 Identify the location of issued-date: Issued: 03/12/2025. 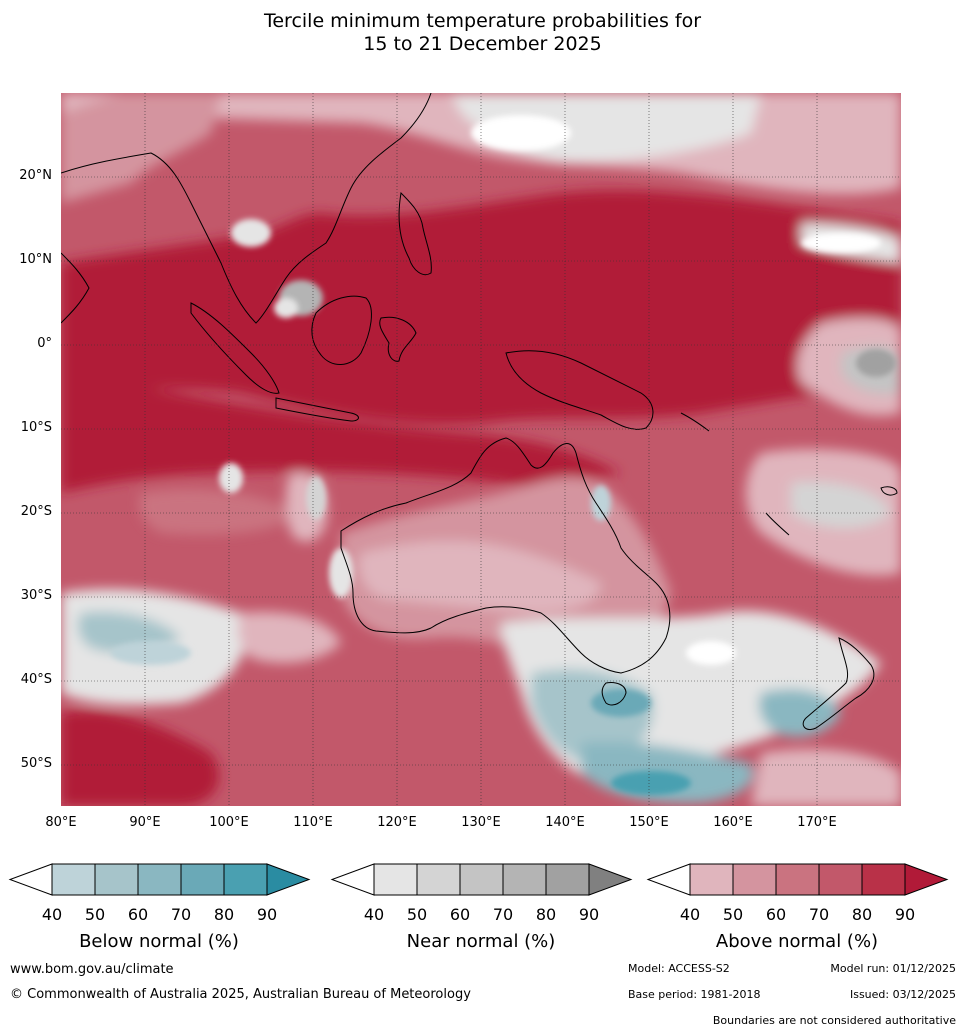
(902, 994).